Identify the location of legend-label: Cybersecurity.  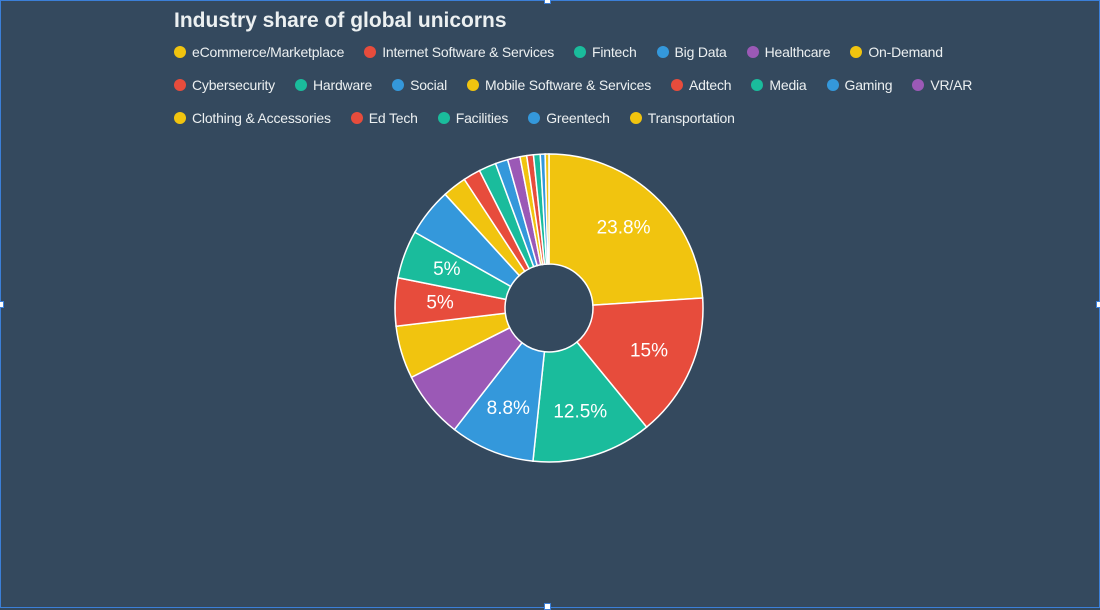
(233, 84).